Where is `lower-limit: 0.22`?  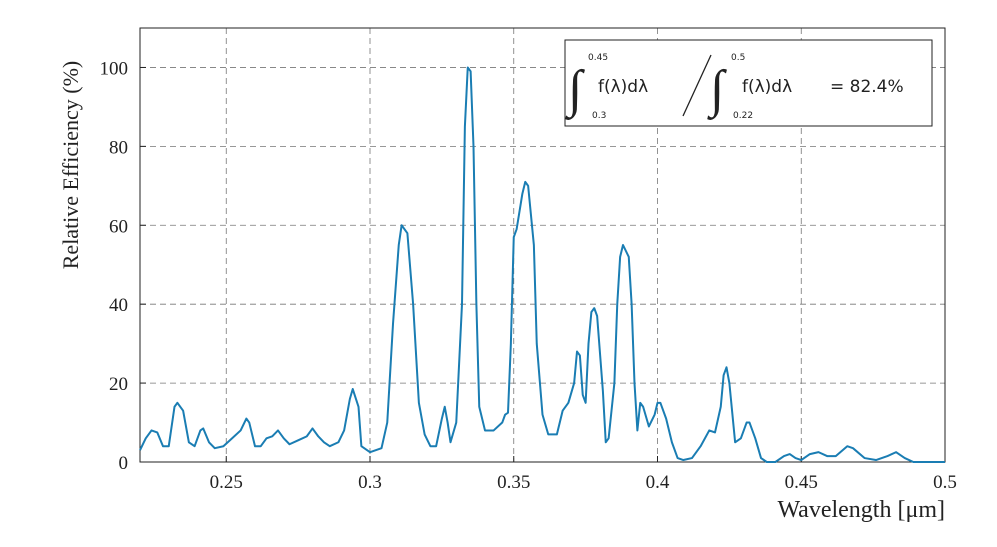
lower-limit: 0.22 is located at coordinates (743, 116).